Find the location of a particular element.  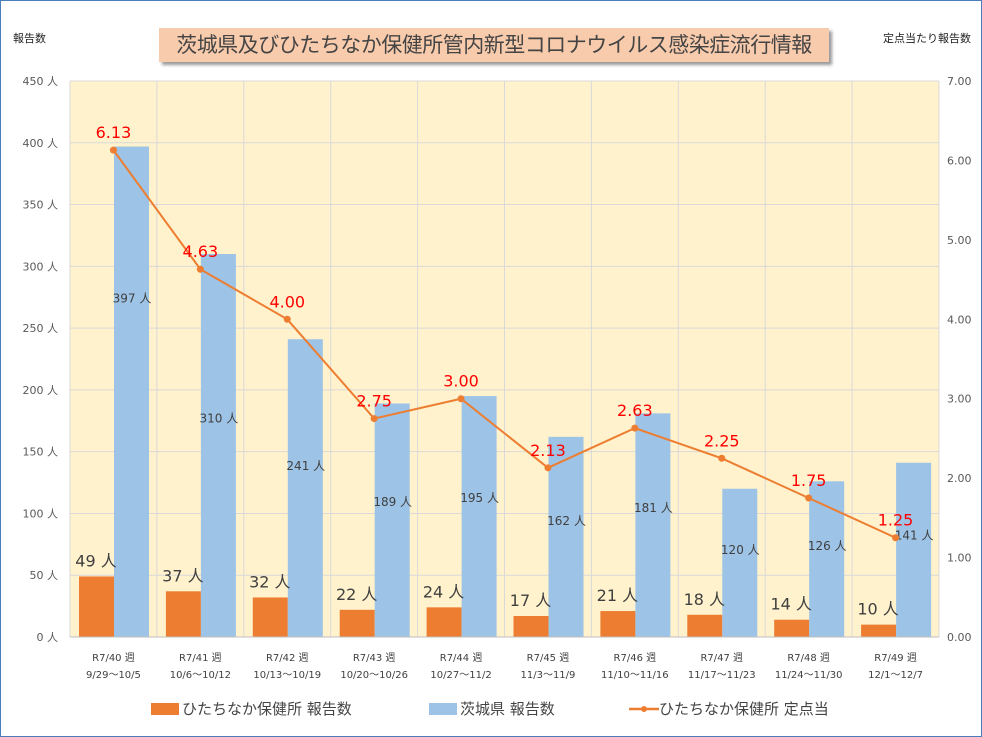

line-label: 2.25 is located at coordinates (722, 440).